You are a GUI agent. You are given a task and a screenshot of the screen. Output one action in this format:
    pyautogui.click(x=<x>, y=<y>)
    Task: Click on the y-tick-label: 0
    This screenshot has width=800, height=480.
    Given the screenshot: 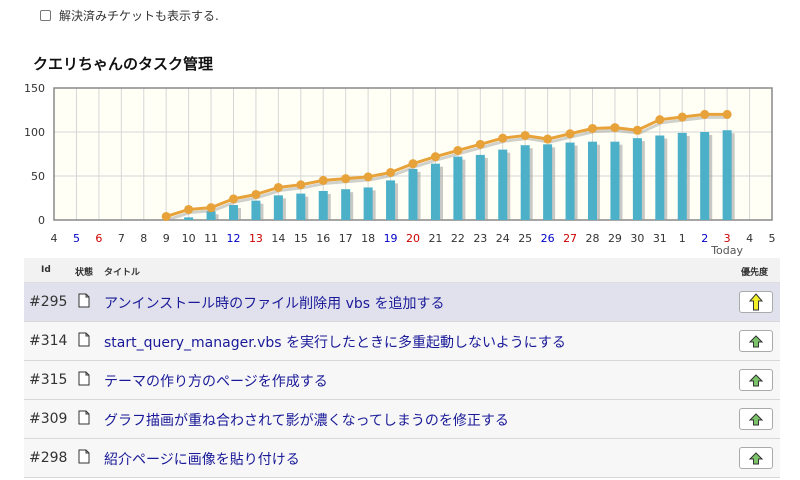 What is the action you would take?
    pyautogui.click(x=41, y=220)
    